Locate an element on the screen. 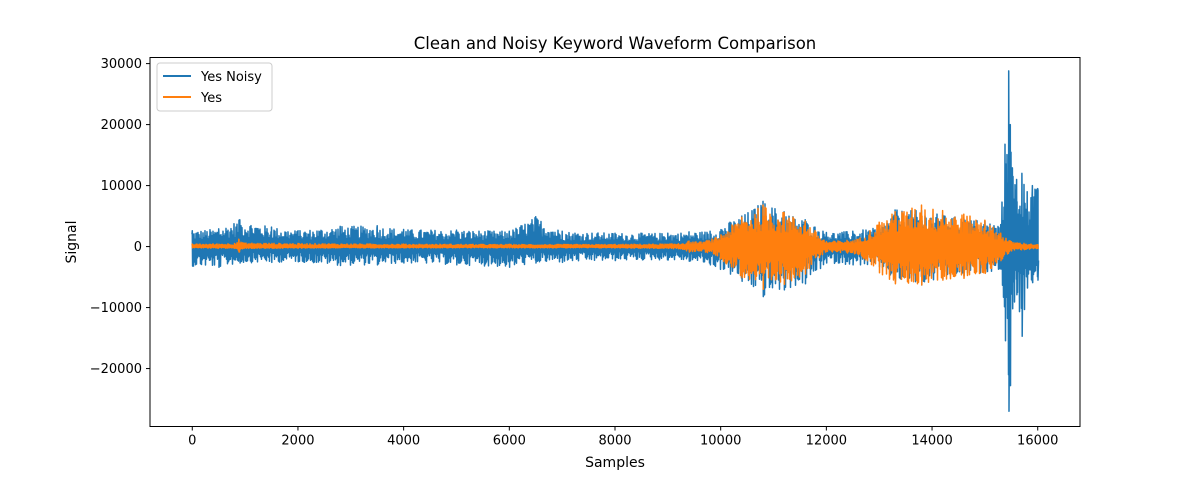  x-tick-label: 0 is located at coordinates (192, 441).